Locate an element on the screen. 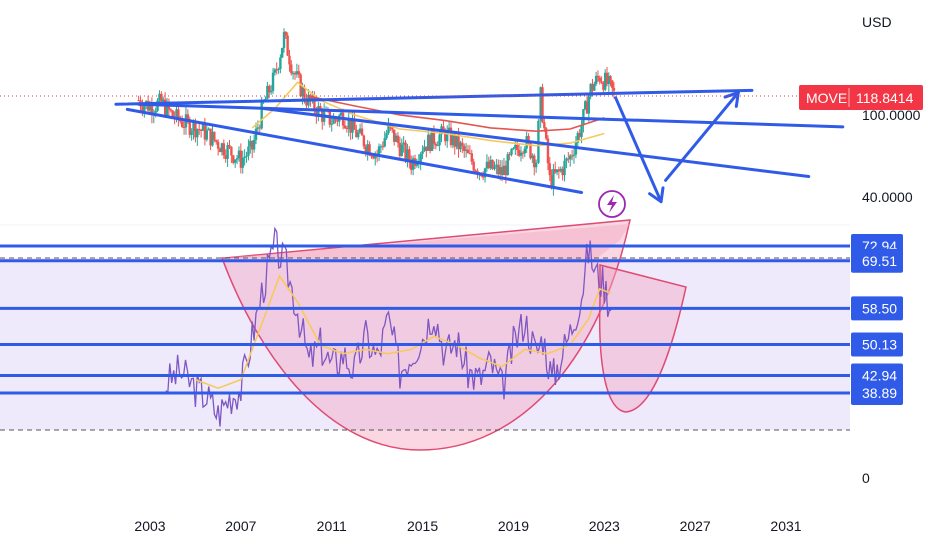 The image size is (932, 550). level-value-4: 50.13 is located at coordinates (879, 344).